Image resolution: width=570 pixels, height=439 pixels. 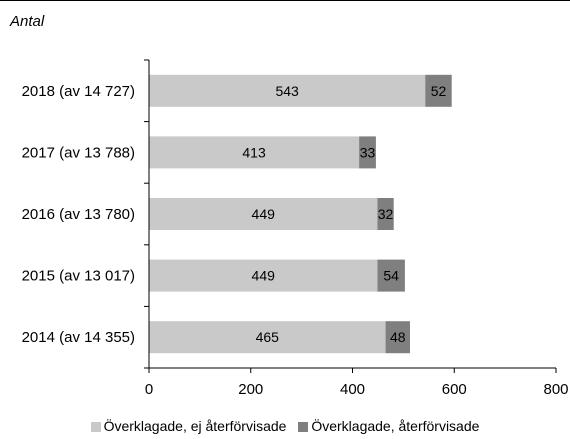 I want to click on legend-item-series-1: Överklagade, ej återförvisade, so click(x=189, y=426).